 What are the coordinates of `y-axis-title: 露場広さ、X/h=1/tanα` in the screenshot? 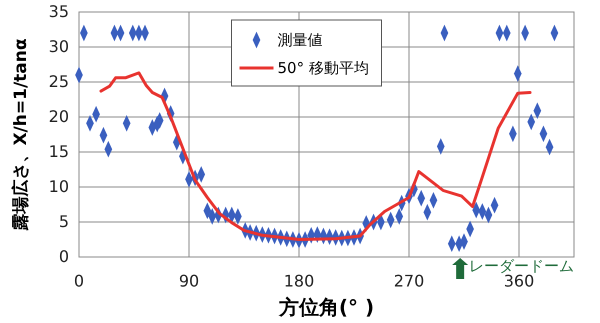 It's located at (21, 135).